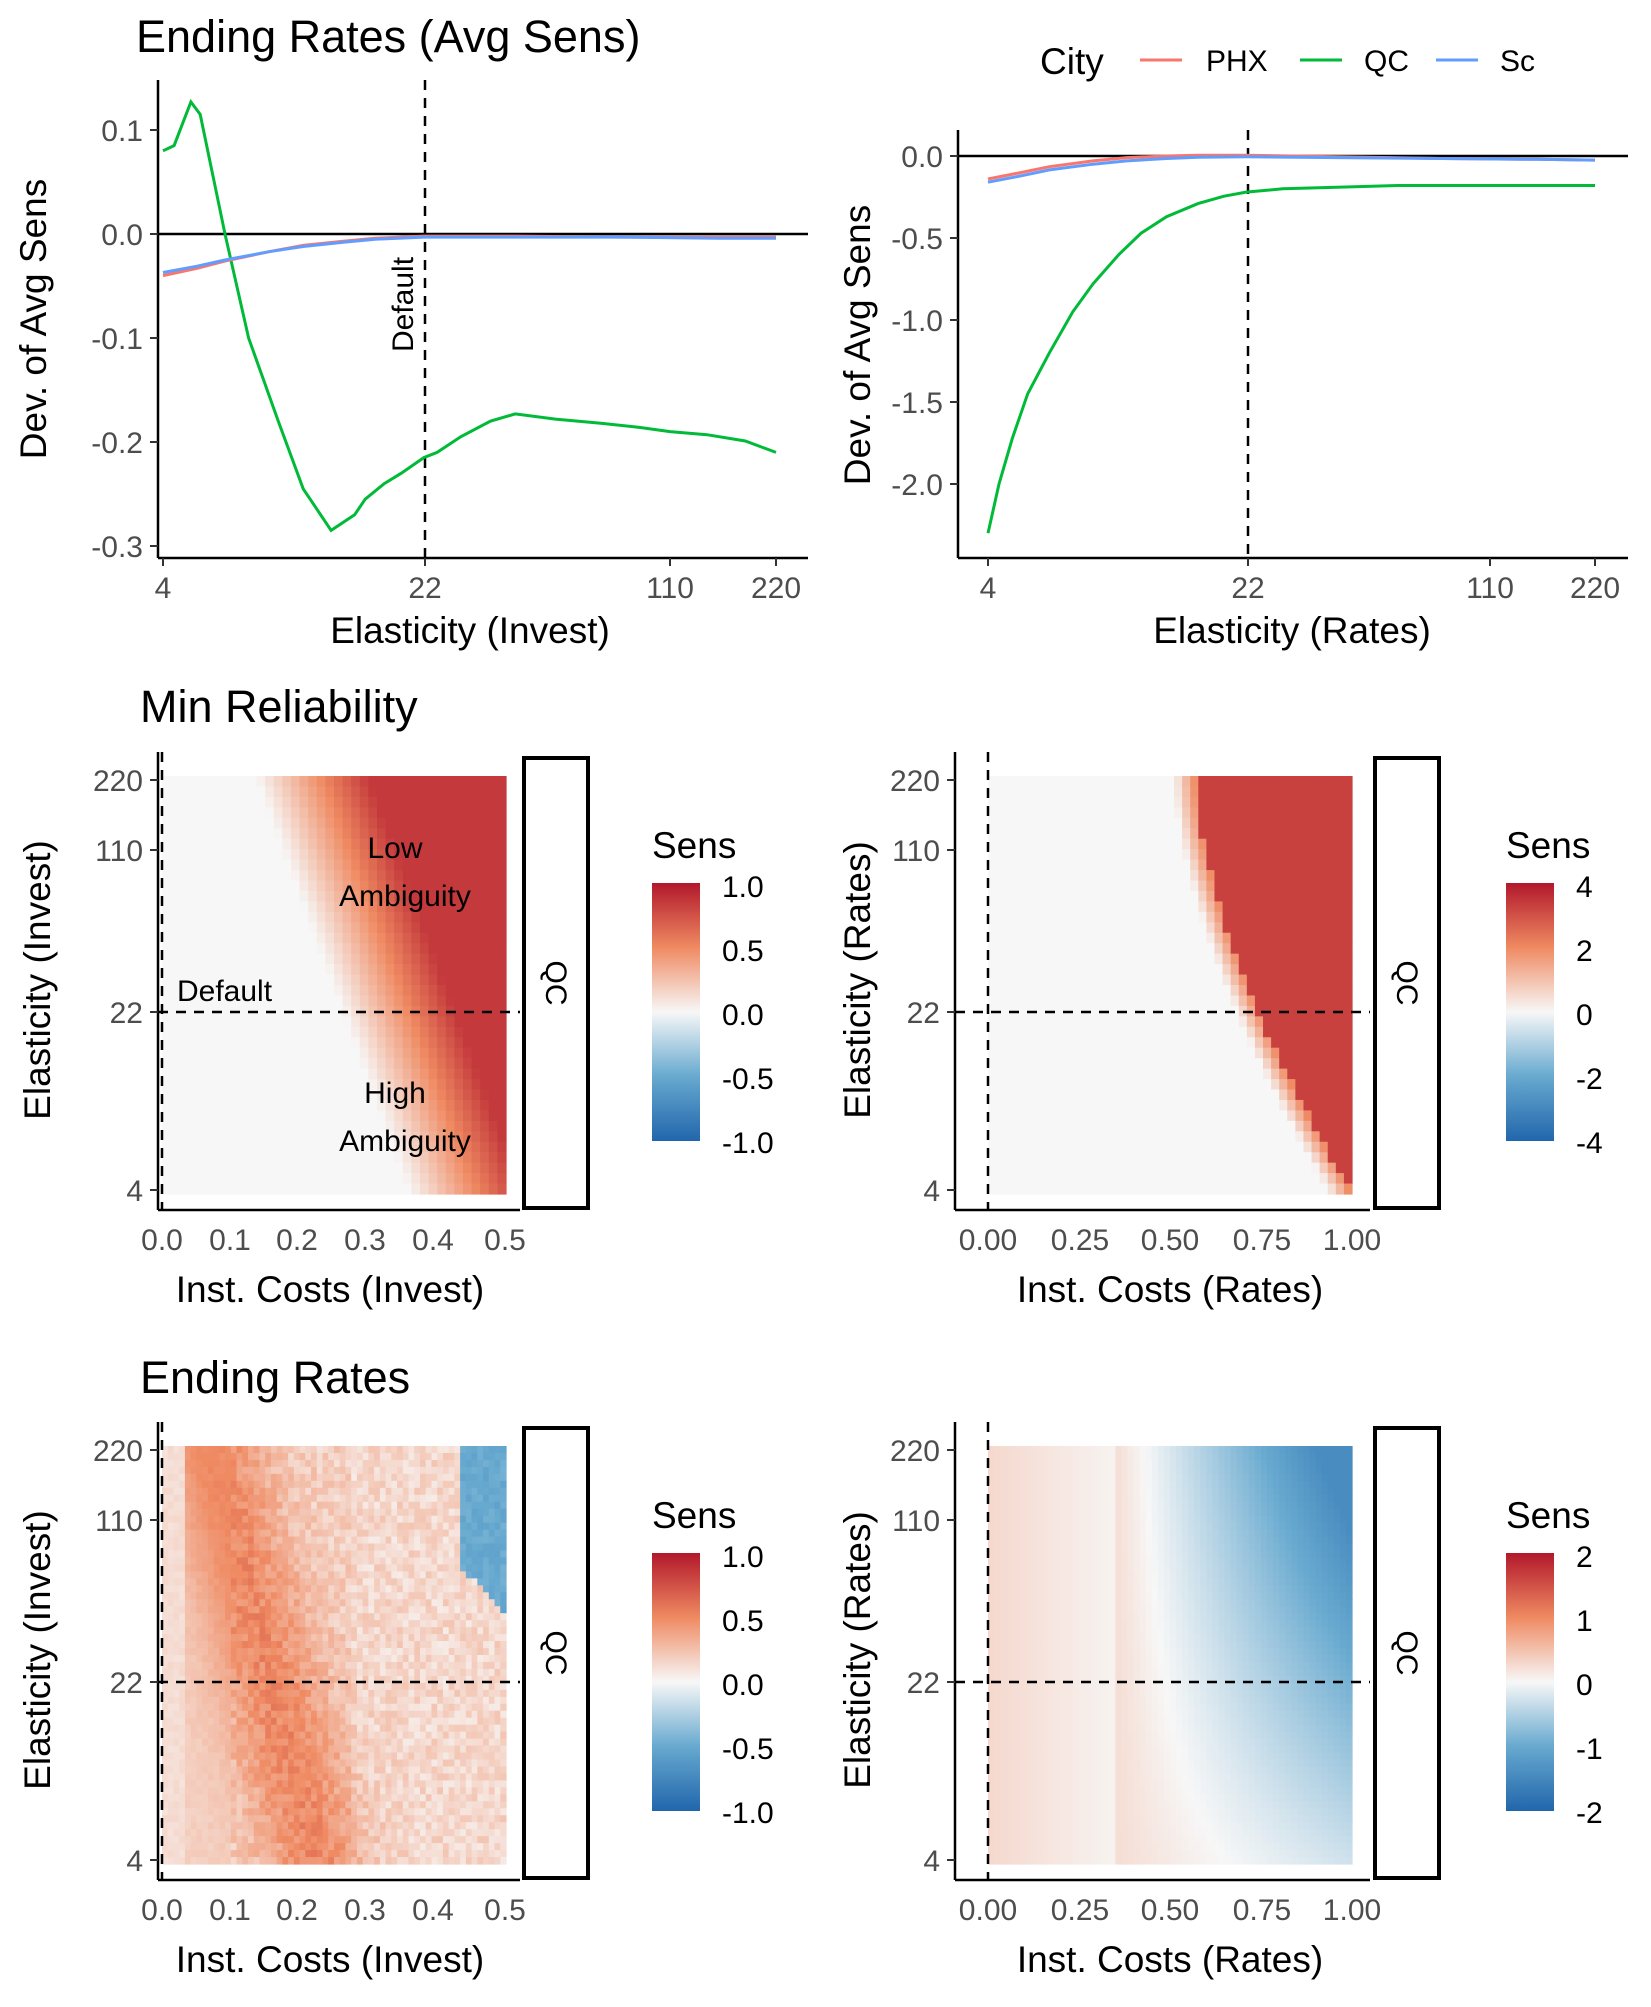 The height and width of the screenshot is (2007, 1651). I want to click on y-axis-title: Dev. of Avg Sens, so click(857, 345).